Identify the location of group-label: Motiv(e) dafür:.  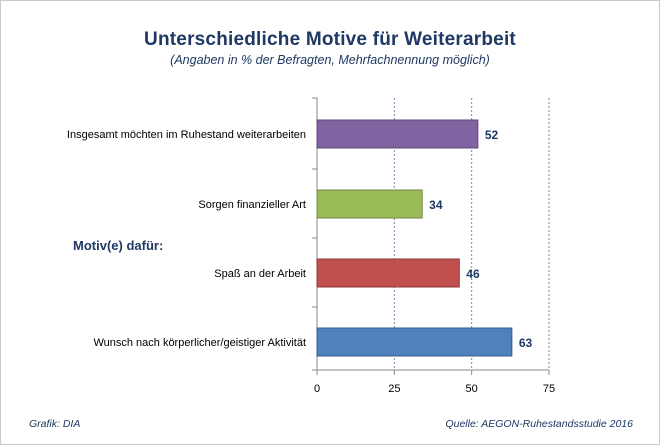
(118, 245).